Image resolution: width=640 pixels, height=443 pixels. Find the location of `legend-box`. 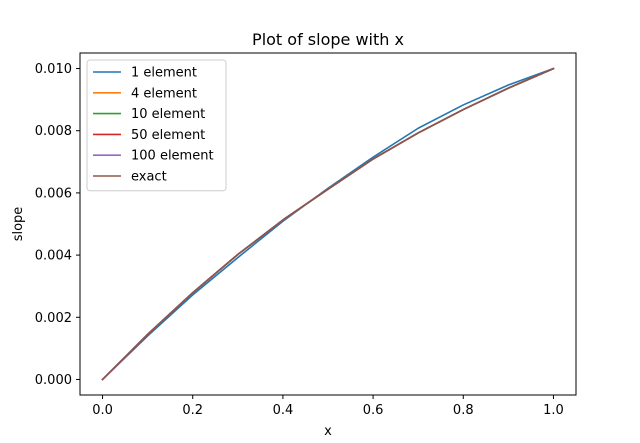

legend-box is located at coordinates (156, 125).